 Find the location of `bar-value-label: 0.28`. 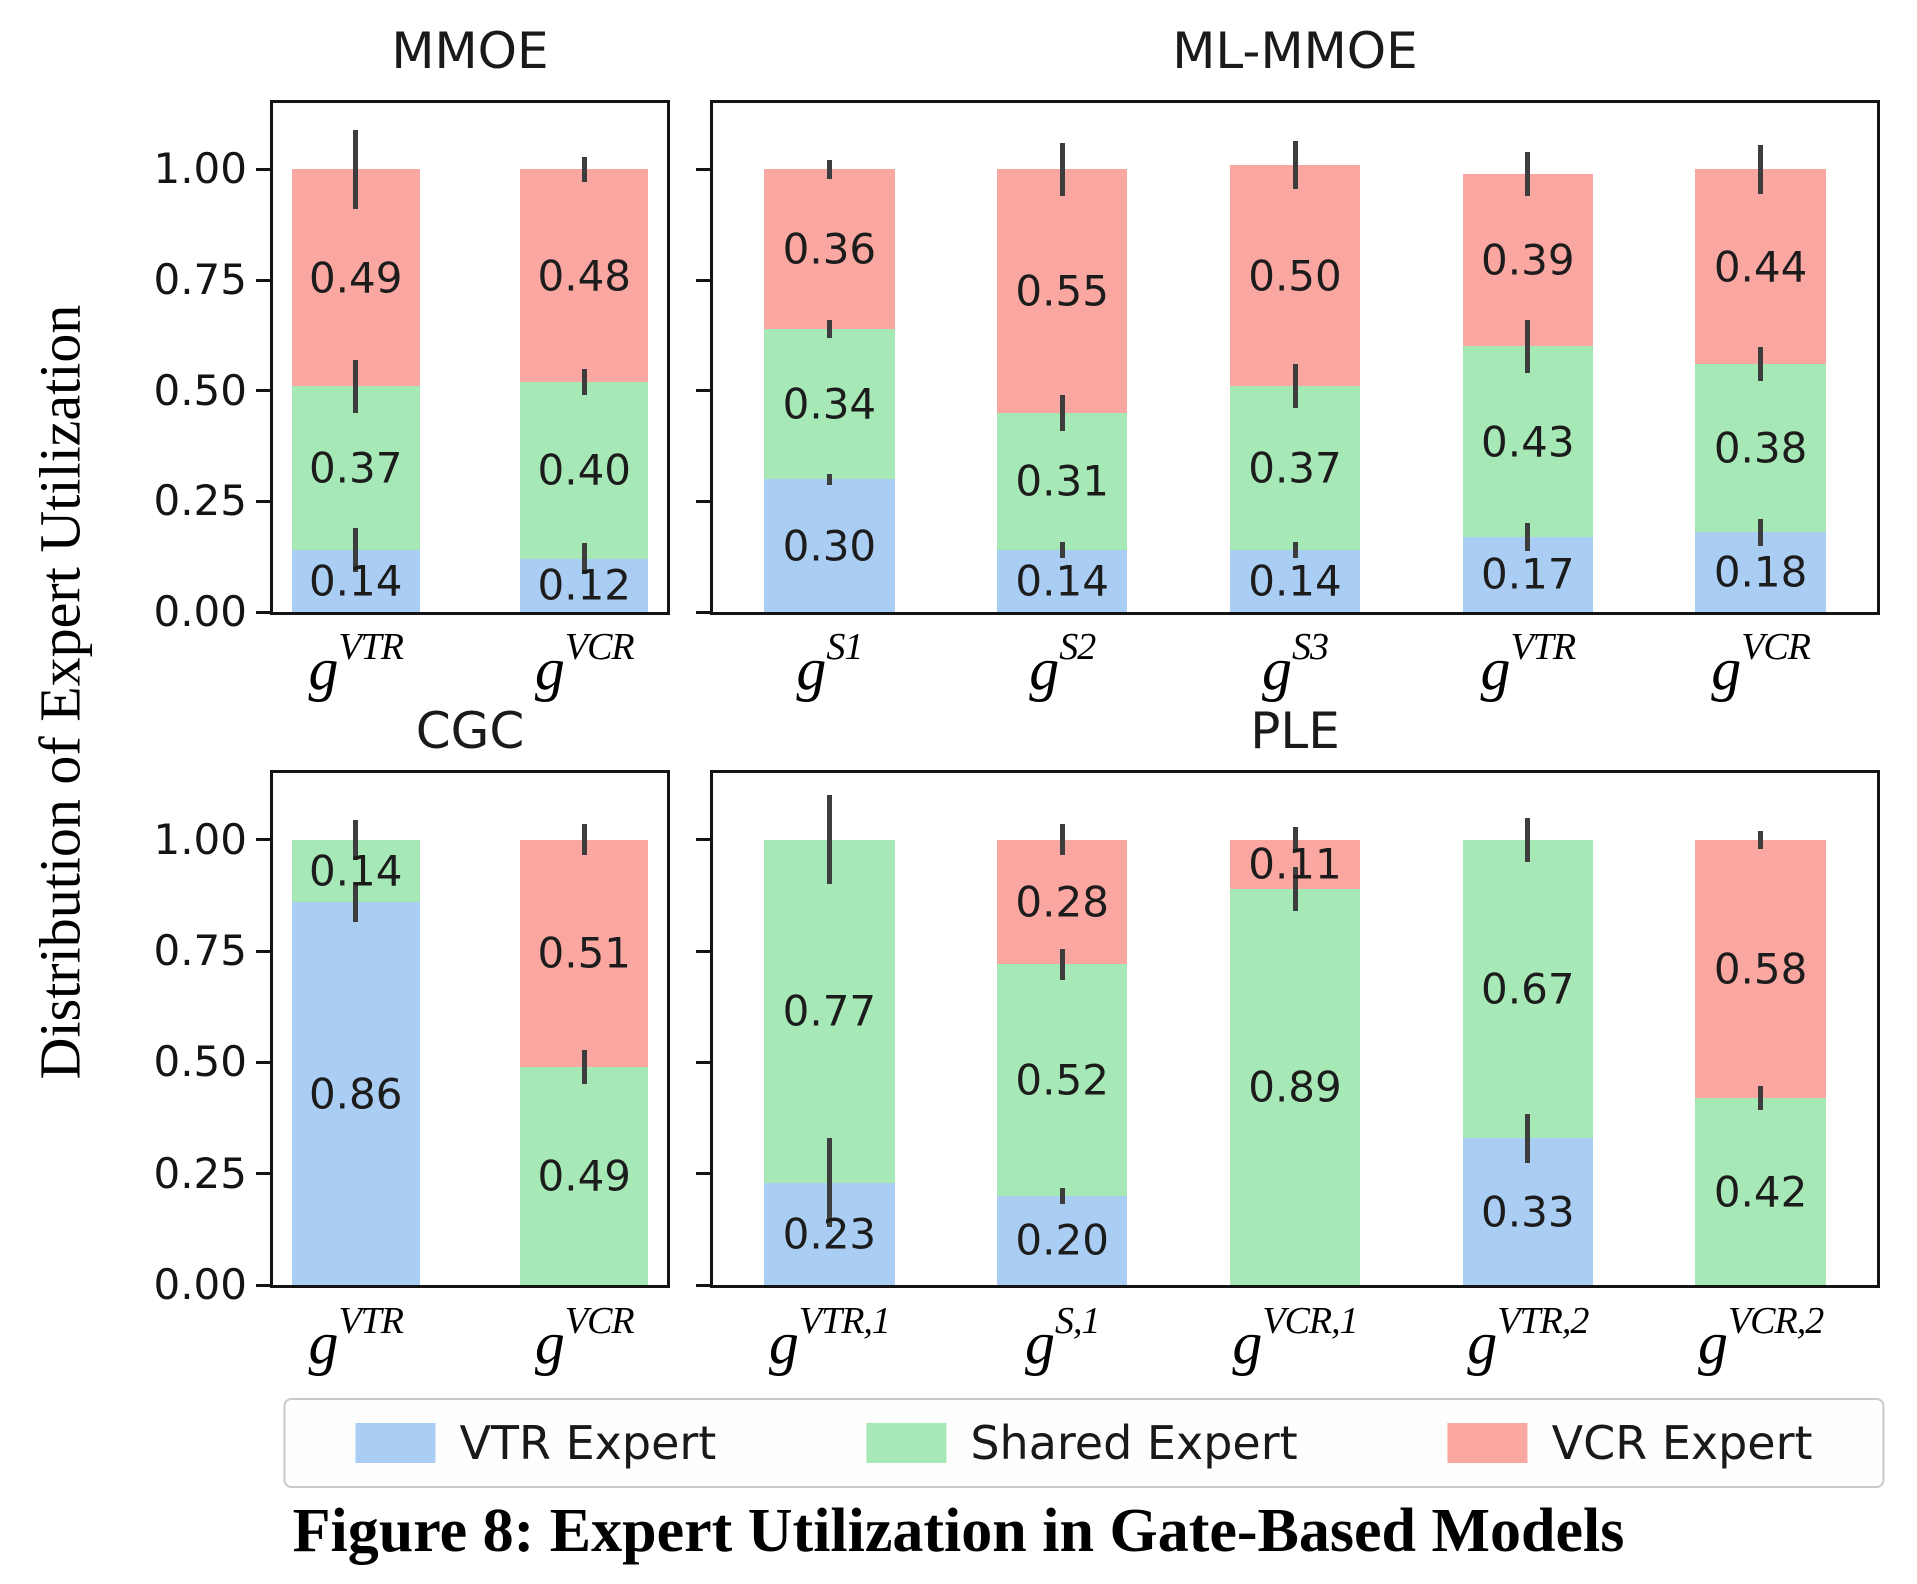

bar-value-label: 0.28 is located at coordinates (1062, 902).